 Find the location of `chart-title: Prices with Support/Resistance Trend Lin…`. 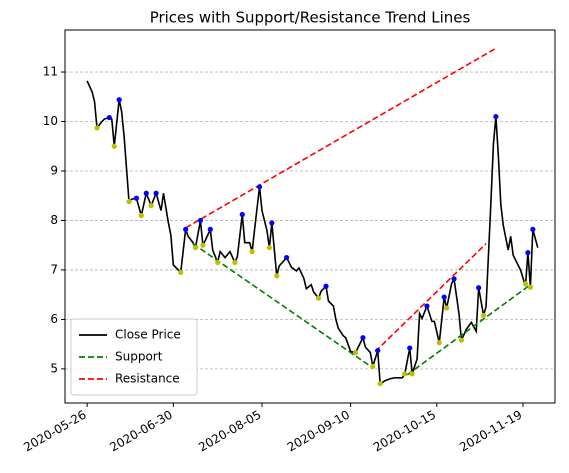

chart-title: Prices with Support/Resistance Trend Lin… is located at coordinates (310, 18).